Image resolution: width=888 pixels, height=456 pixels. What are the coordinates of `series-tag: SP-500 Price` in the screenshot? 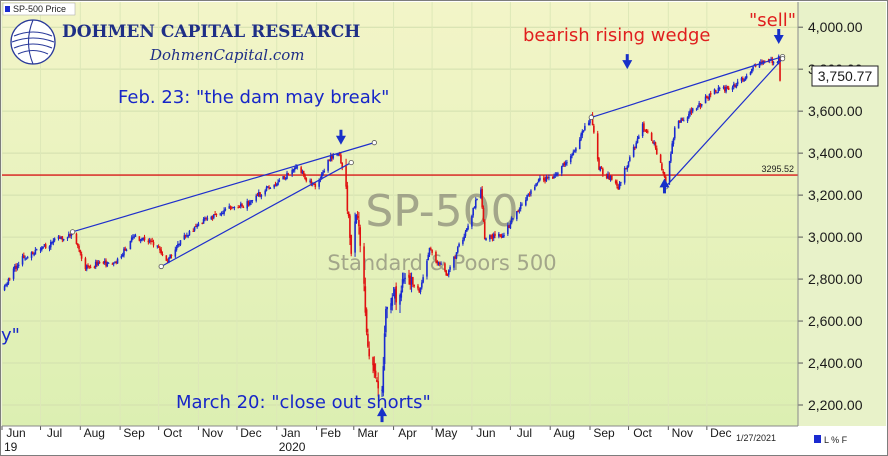 It's located at (39, 9).